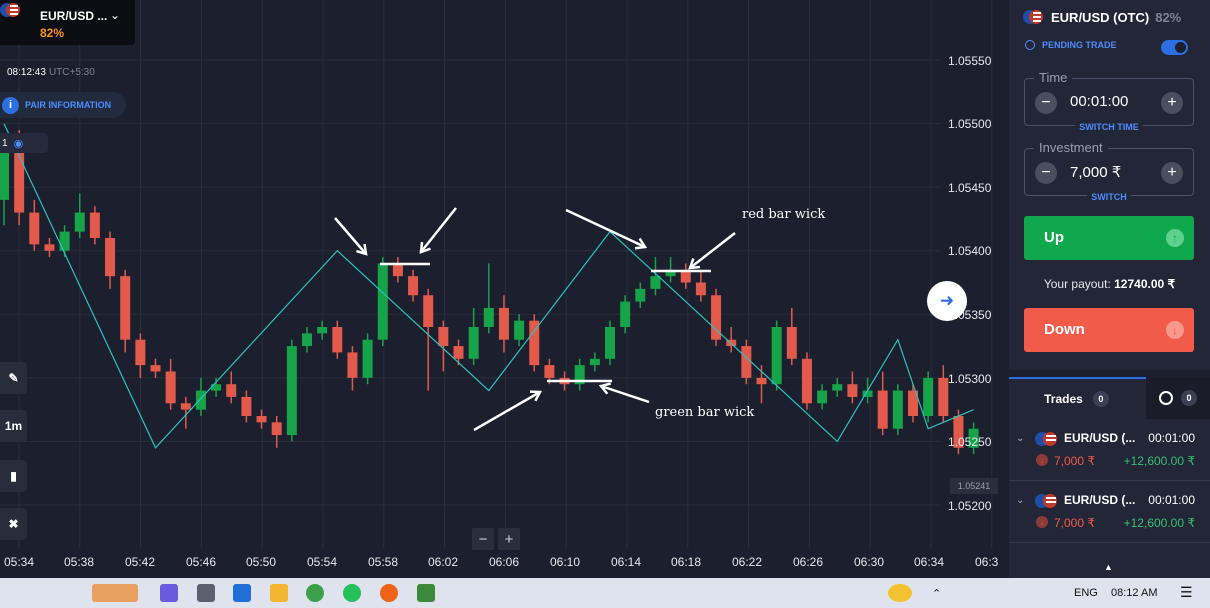 The width and height of the screenshot is (1210, 608). Describe the element at coordinates (1113, 17) in the screenshot. I see `asset-header: EUR/USD (OTC) 82%` at that location.